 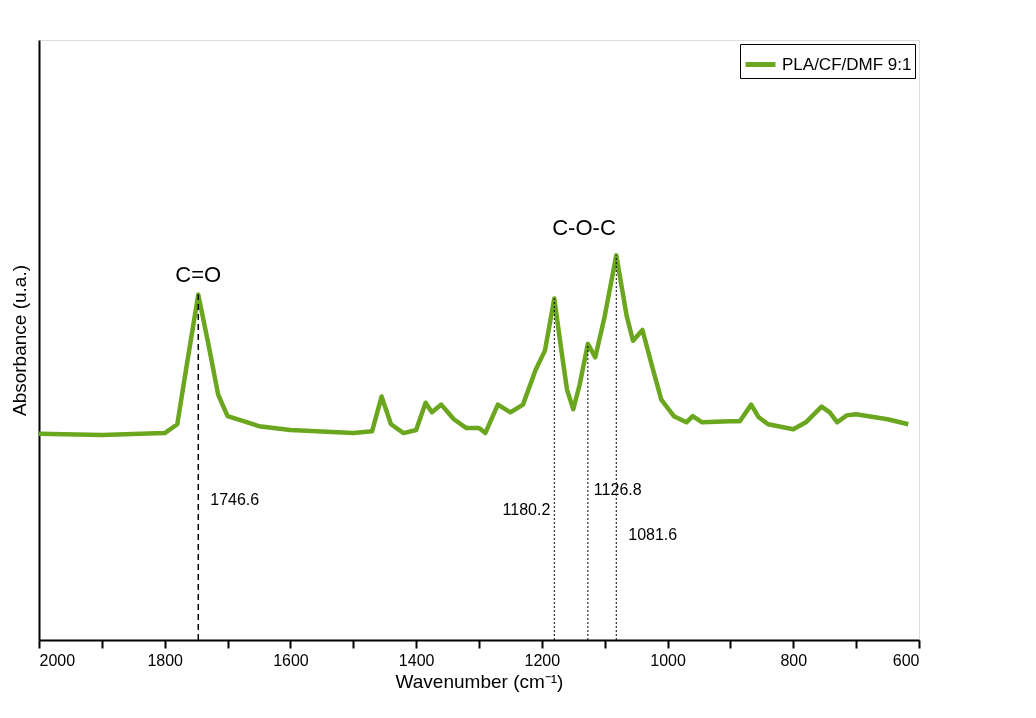 What do you see at coordinates (291, 660) in the screenshot?
I see `x-tick-label: 1600` at bounding box center [291, 660].